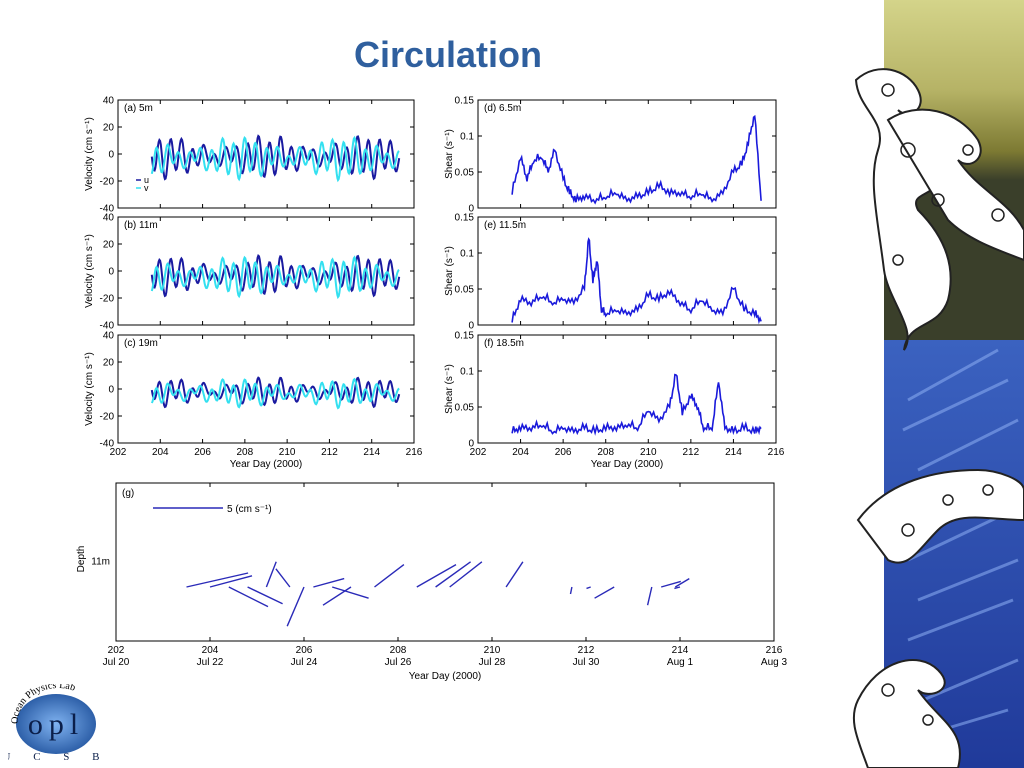 The width and height of the screenshot is (1024, 768). I want to click on x-date-label: Jul 26, so click(398, 662).